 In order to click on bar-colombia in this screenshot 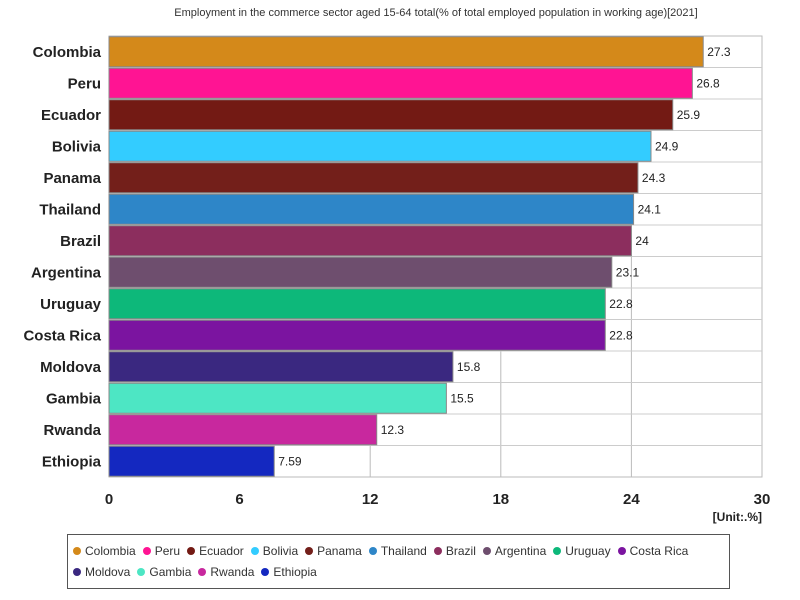, I will do `click(406, 52)`.